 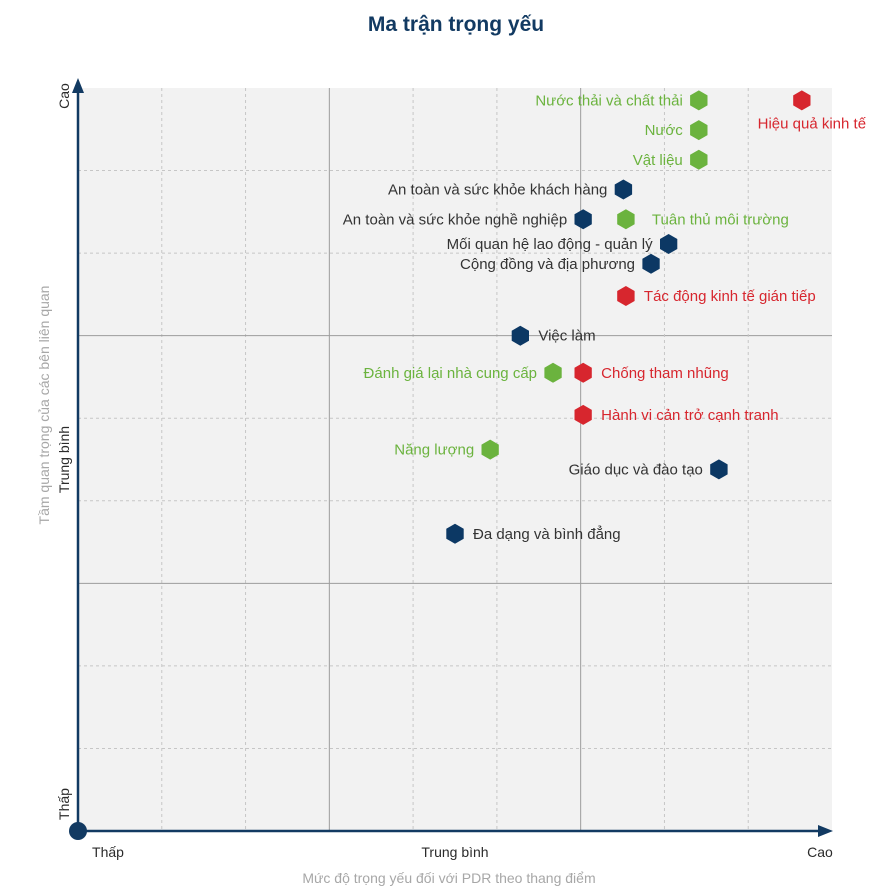 What do you see at coordinates (658, 160) in the screenshot?
I see `data-point-label: Vật liệu` at bounding box center [658, 160].